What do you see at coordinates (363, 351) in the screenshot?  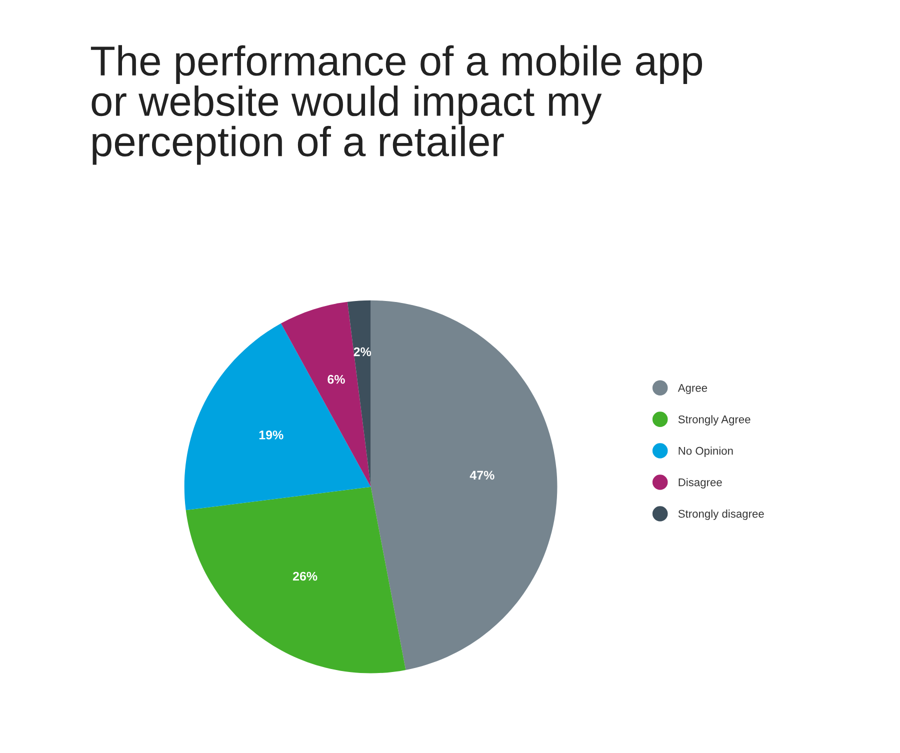 I see `data-label: 2%` at bounding box center [363, 351].